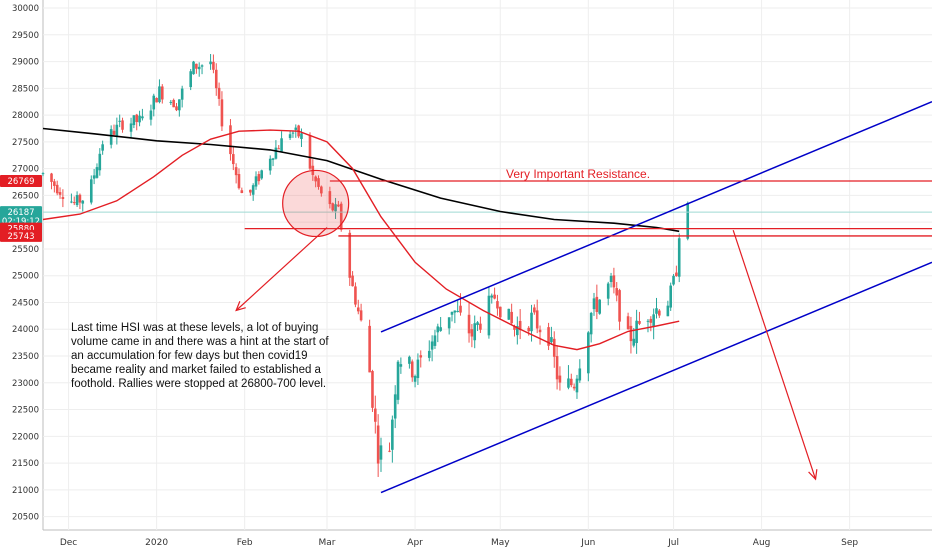 The height and width of the screenshot is (550, 932). Describe the element at coordinates (415, 543) in the screenshot. I see `x-tick-label: Apr` at that location.